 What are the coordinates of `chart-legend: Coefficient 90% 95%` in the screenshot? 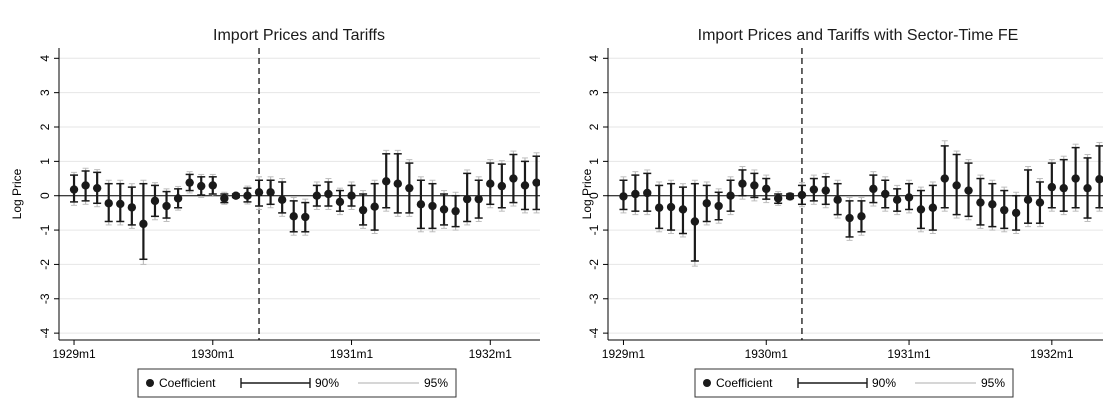 It's located at (297, 383).